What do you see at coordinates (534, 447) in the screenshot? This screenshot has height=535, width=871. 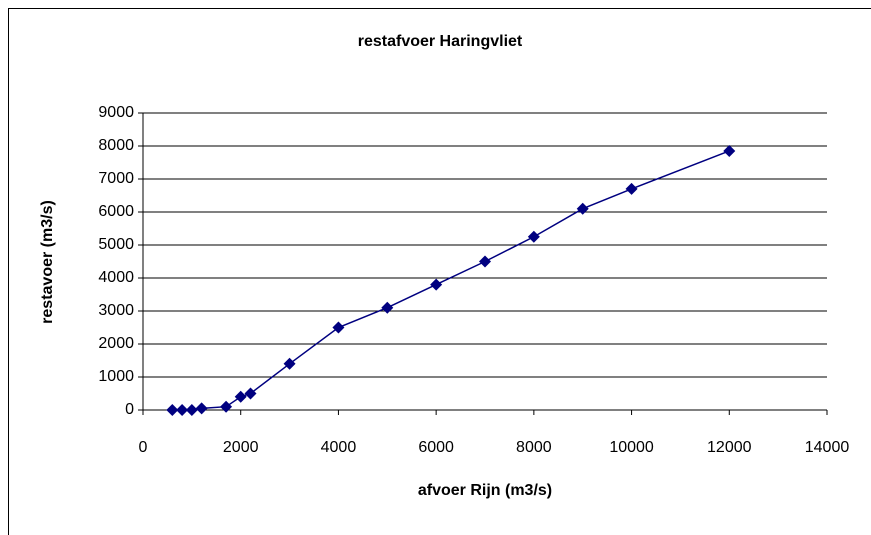 I see `x-tick-label: 8000` at bounding box center [534, 447].